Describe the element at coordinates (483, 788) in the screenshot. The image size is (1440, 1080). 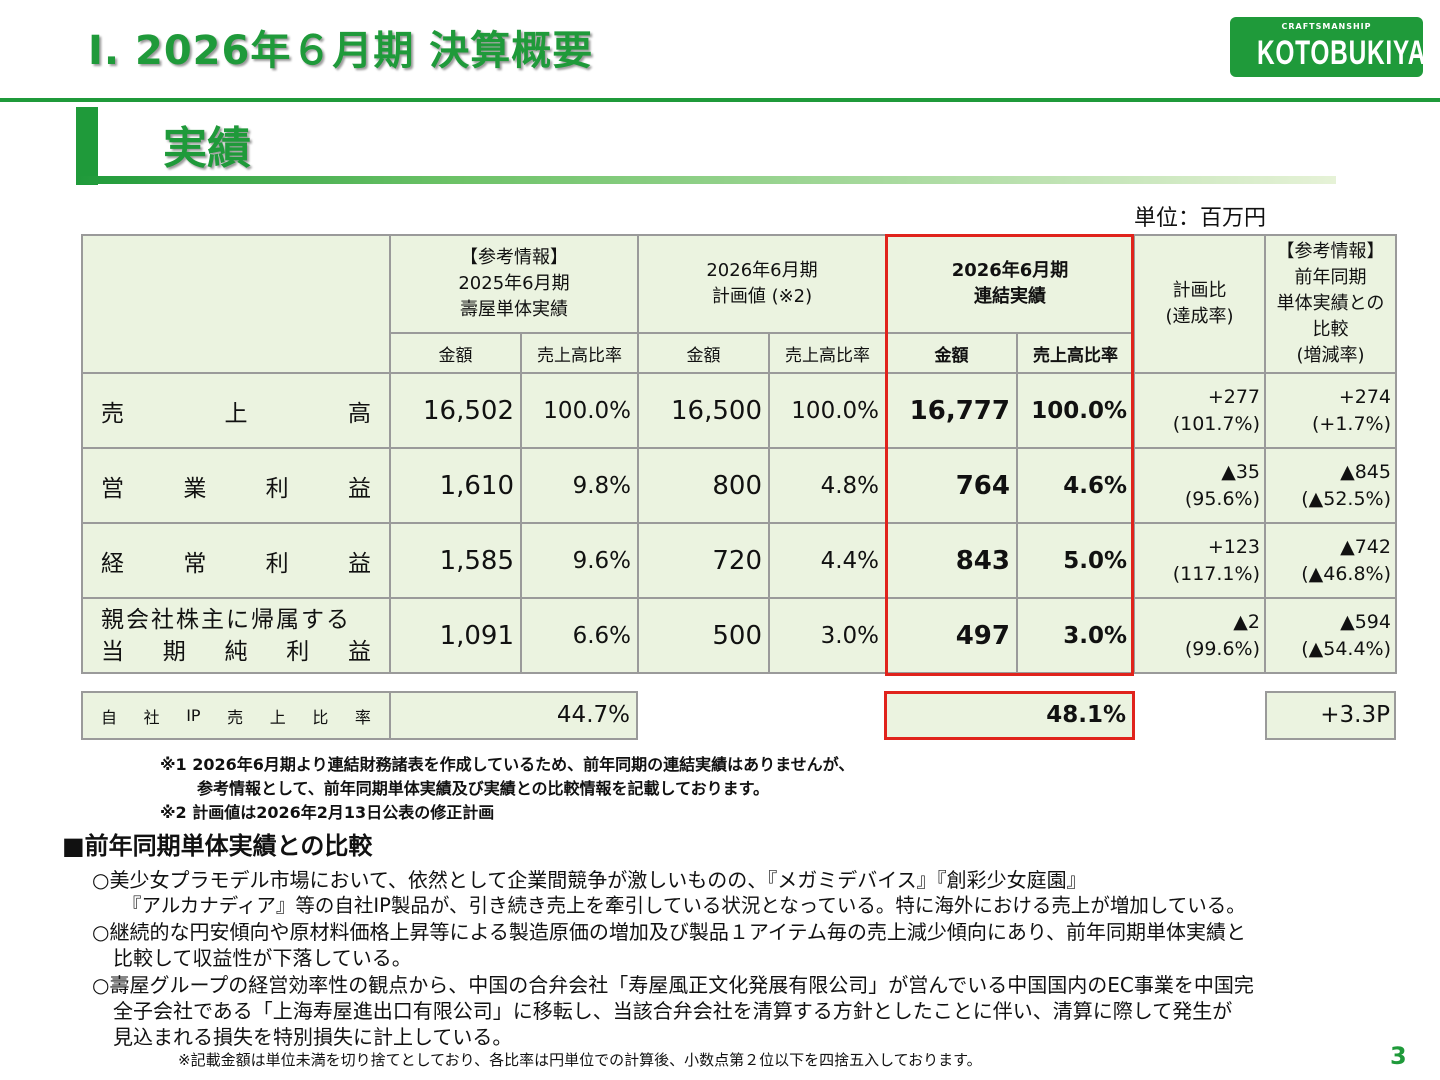
I see `note1-line2: 参考情報として、前年同期単体実績及び実績との比較情報を記載しております。` at that location.